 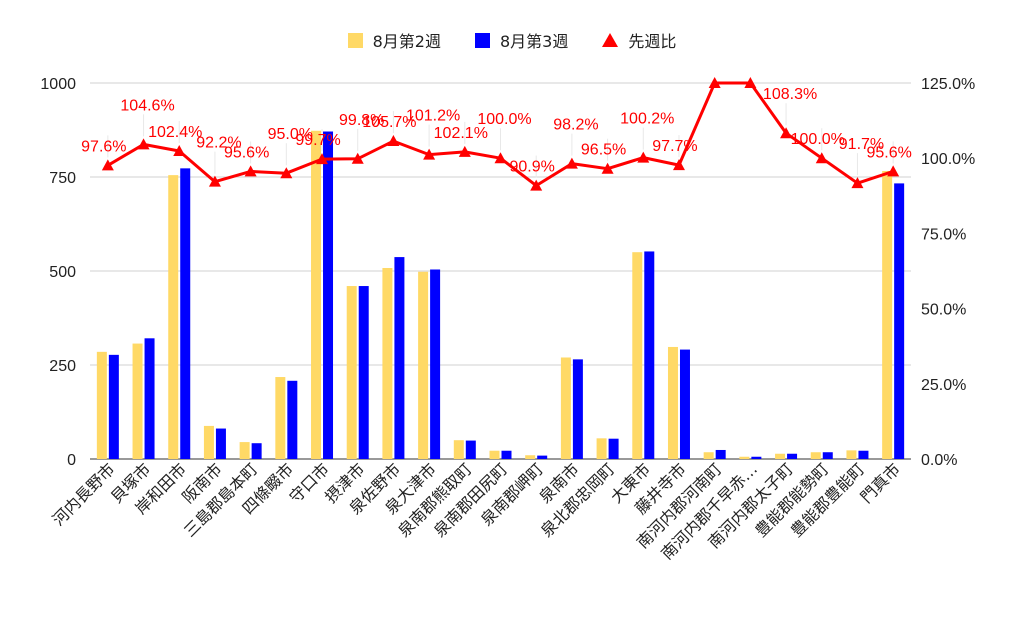 I want to click on ratio-data-label: 101.2%, so click(x=433, y=116).